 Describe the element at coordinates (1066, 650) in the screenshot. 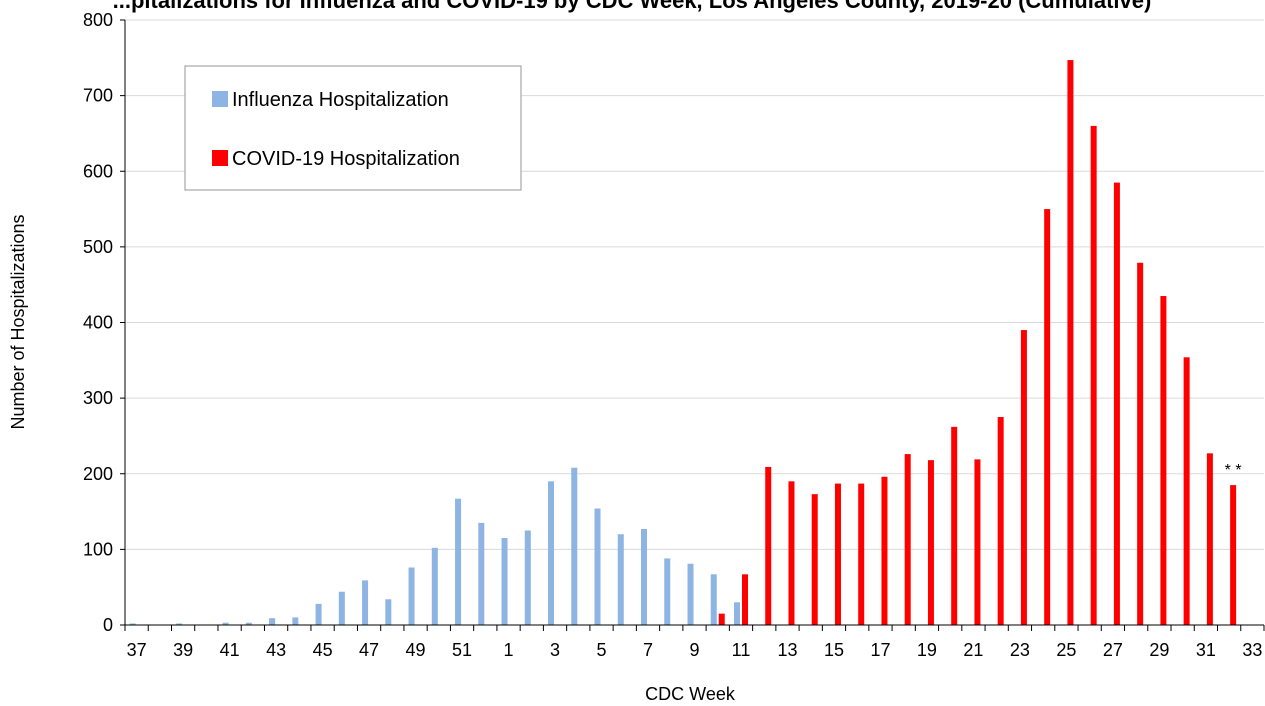

I see `x-tick-label: 25` at that location.